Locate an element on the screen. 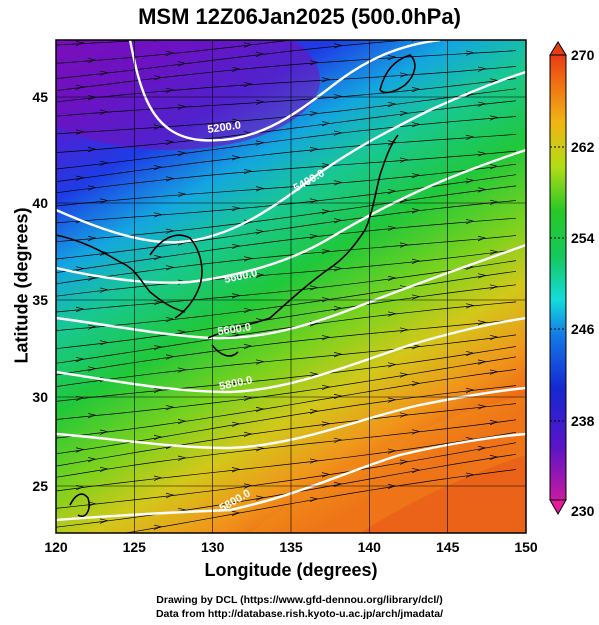  x-tick-label: 130 is located at coordinates (213, 547).